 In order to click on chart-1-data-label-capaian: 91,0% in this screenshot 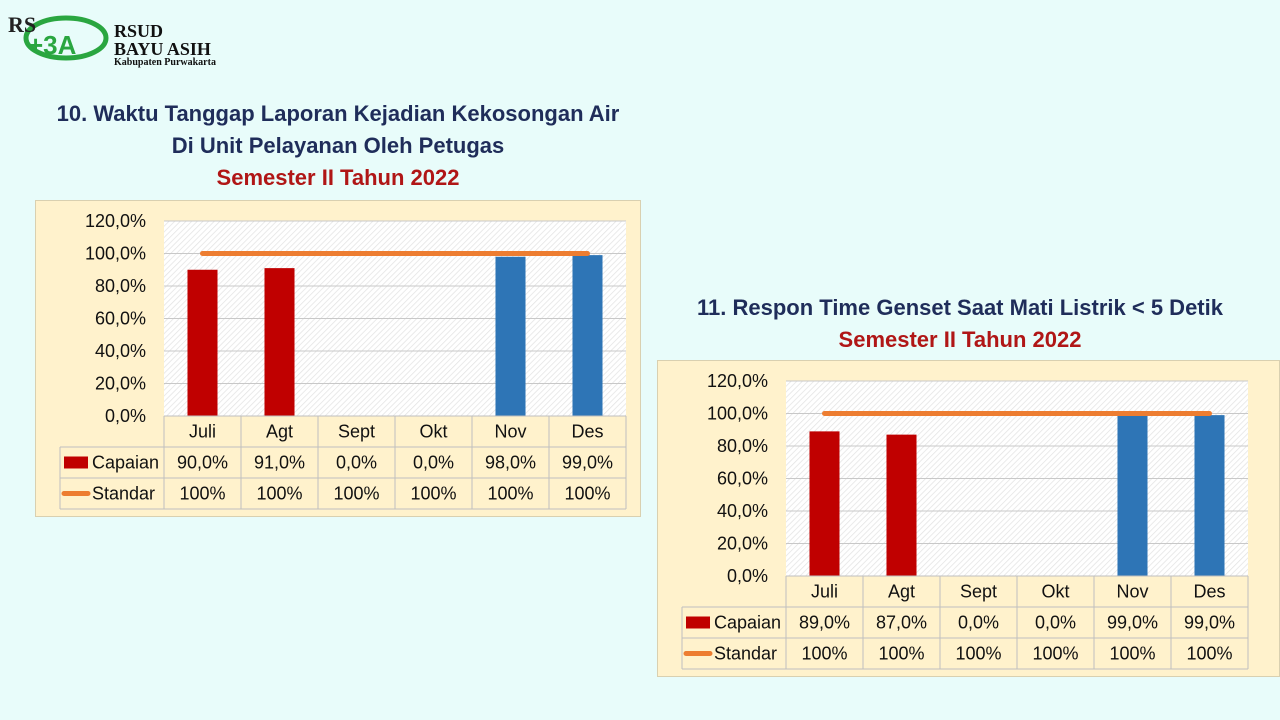, I will do `click(279, 463)`.